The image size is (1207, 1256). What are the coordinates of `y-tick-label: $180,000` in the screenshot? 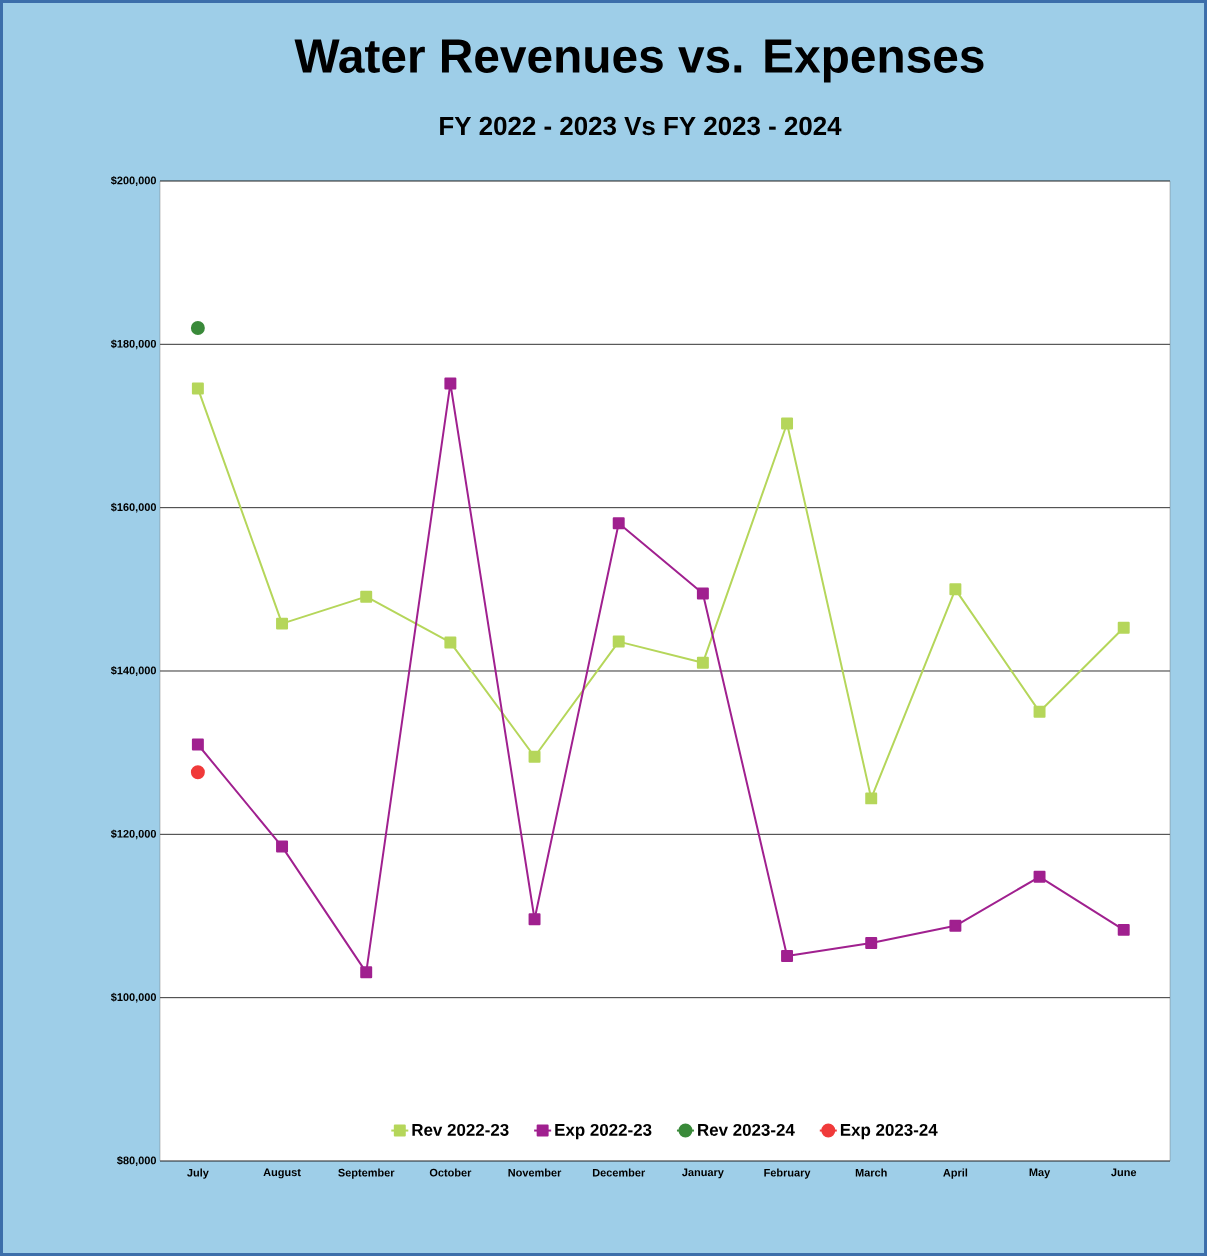 It's located at (133, 344).